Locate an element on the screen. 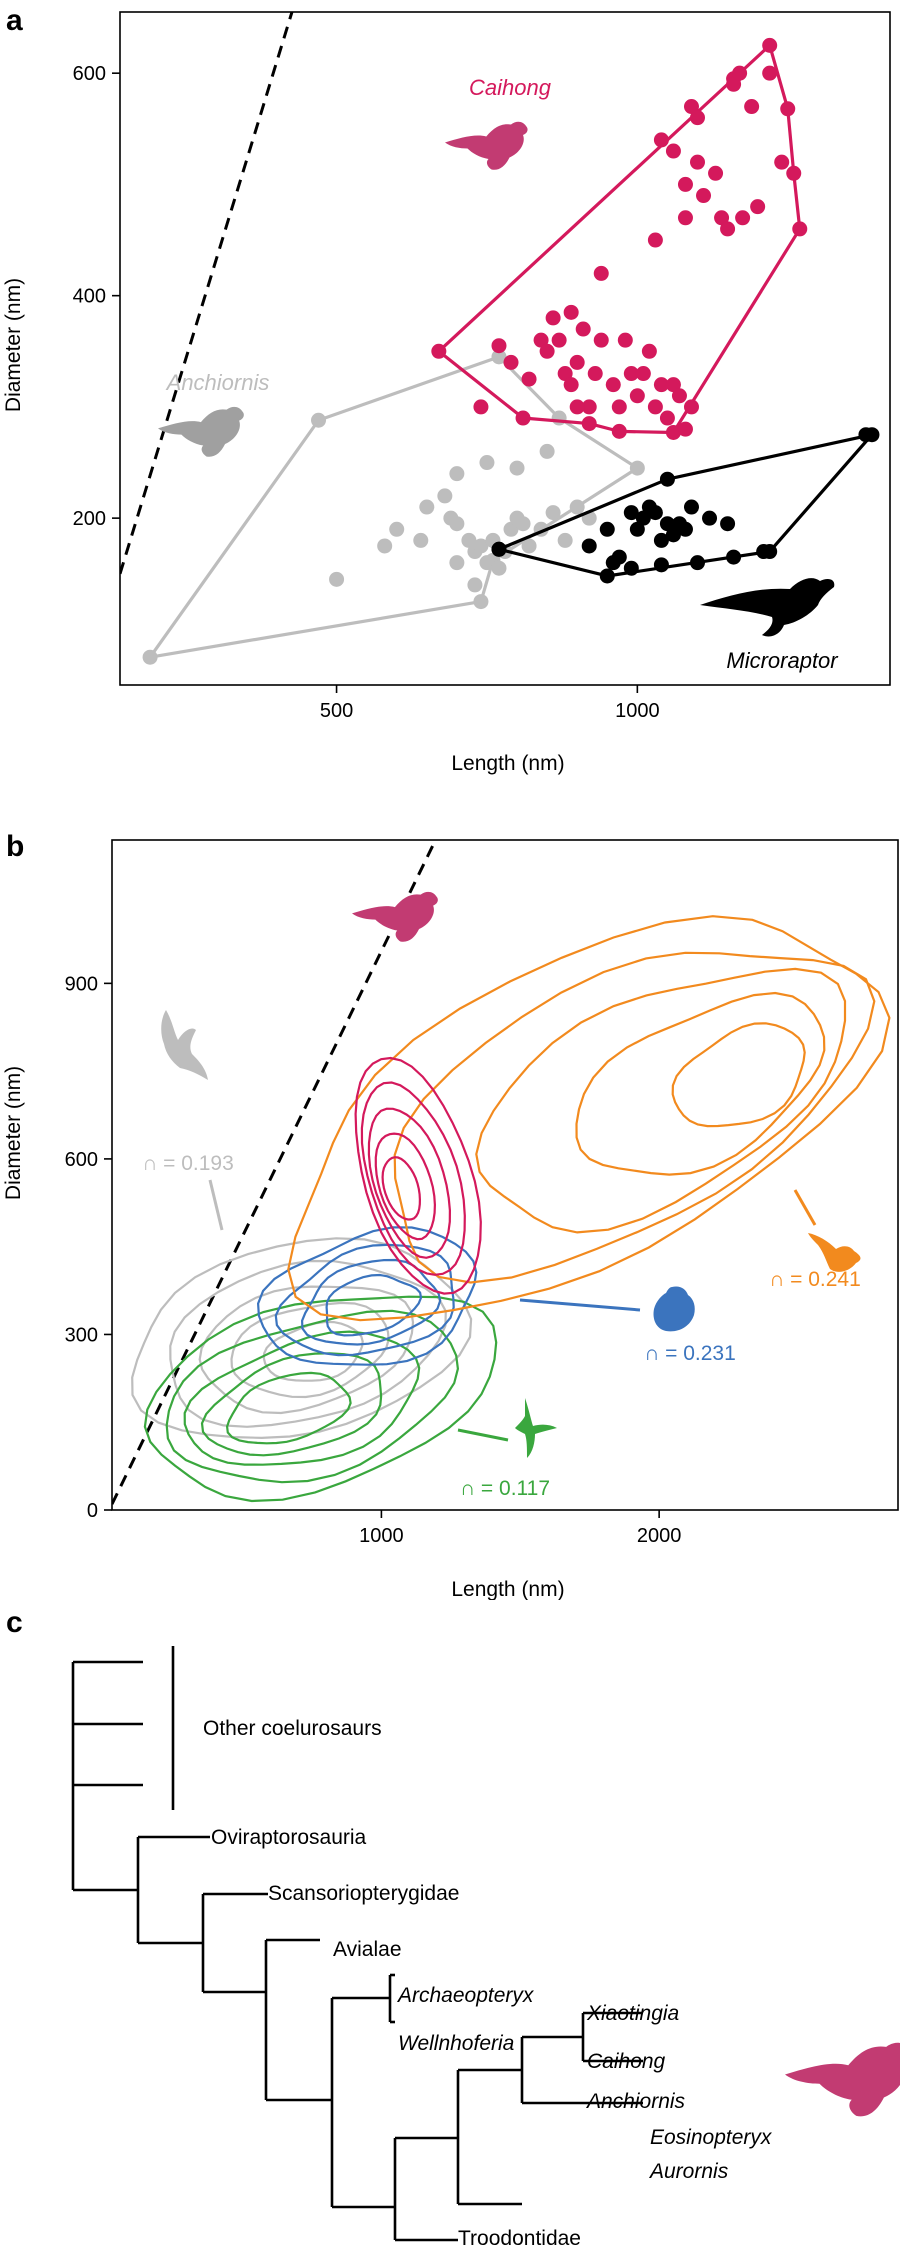  overlap-annotation: ∩ = 0.117 is located at coordinates (505, 1488).